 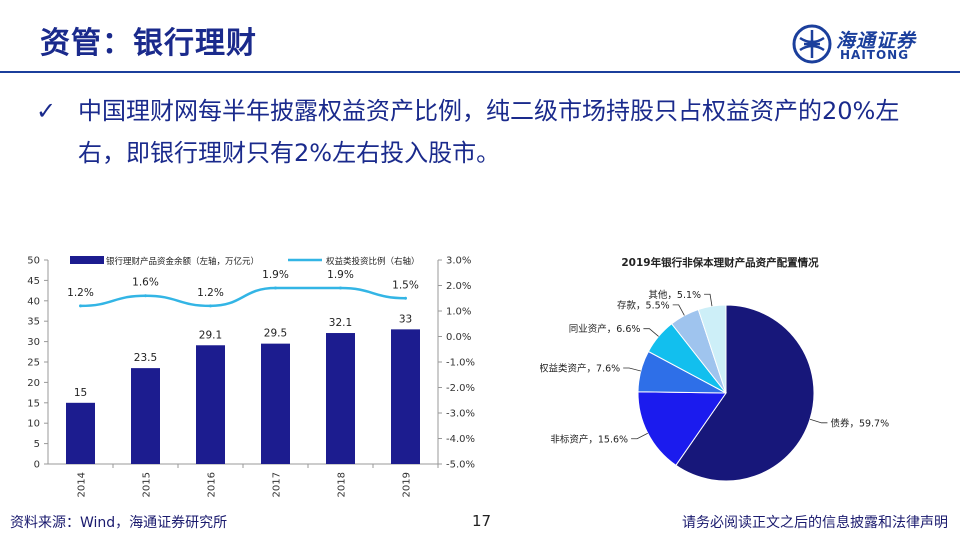 What do you see at coordinates (580, 369) in the screenshot?
I see `pie-slice-label: 权益类资产，7.6%` at bounding box center [580, 369].